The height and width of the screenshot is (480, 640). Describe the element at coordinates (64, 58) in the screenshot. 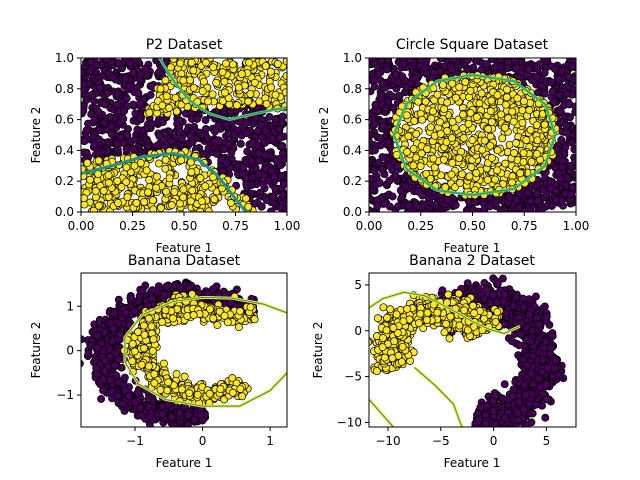

I see `y-tick-label: 1.0` at that location.